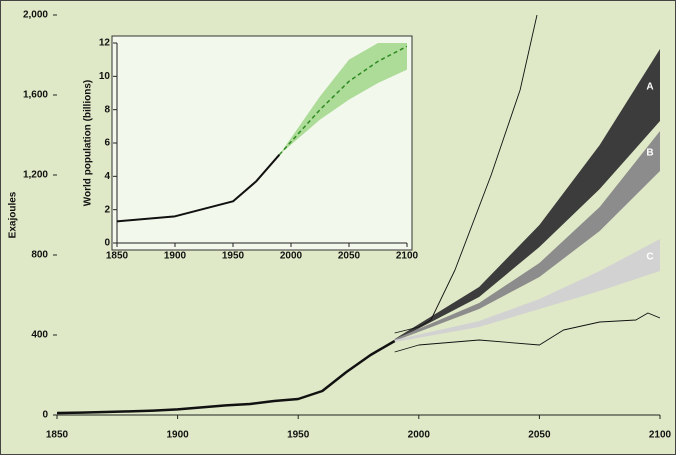  Describe the element at coordinates (88, 143) in the screenshot. I see `y-axis-label: World population (billions)` at that location.